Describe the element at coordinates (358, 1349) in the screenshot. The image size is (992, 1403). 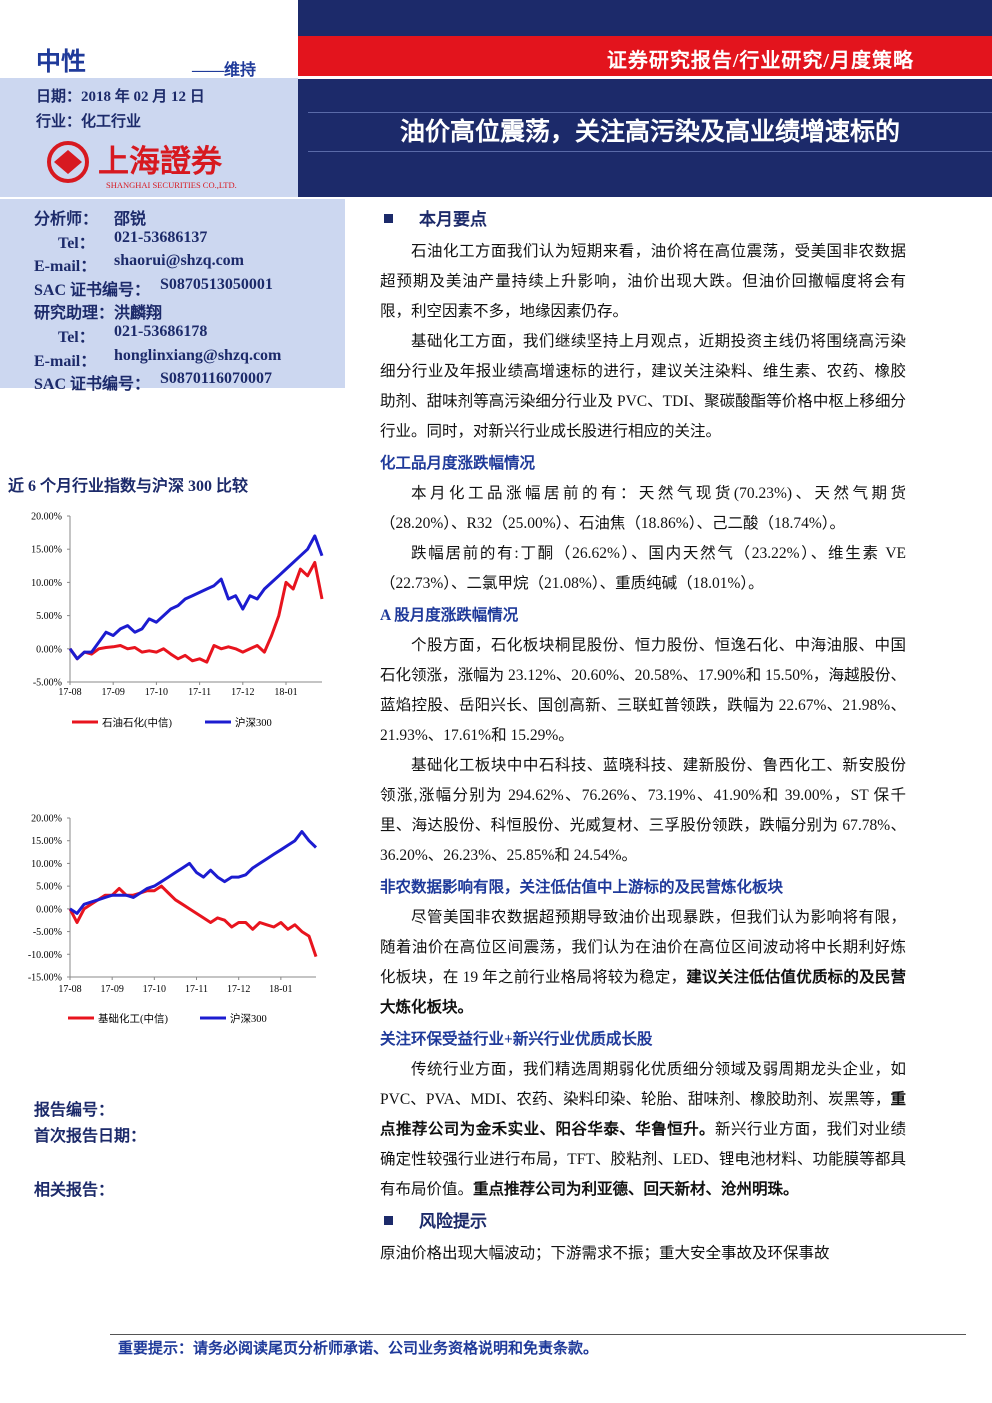
I see `footer-note: 重要提示：请务必阅读尾页分析师承诺、公司业务资格说明和免责条款。` at that location.